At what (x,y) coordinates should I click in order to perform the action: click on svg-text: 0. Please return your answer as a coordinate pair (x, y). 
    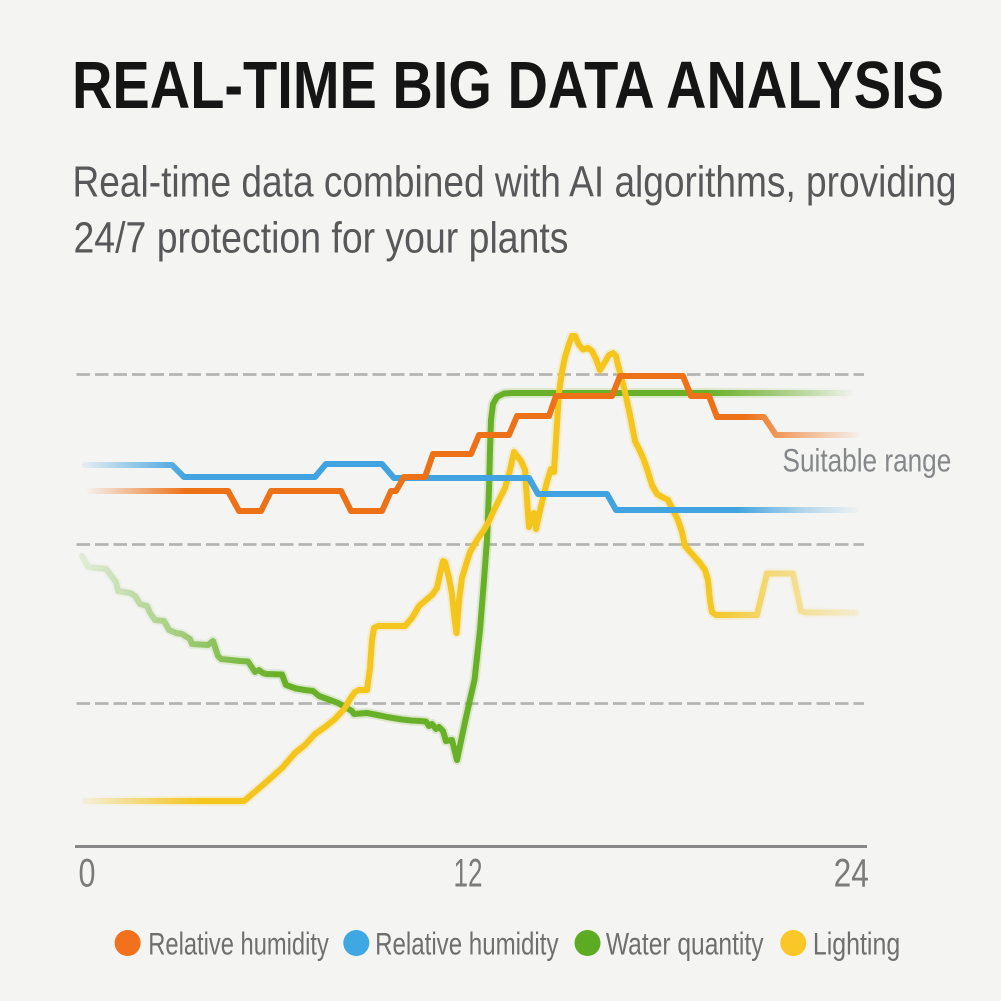
    Looking at the image, I should click on (87, 874).